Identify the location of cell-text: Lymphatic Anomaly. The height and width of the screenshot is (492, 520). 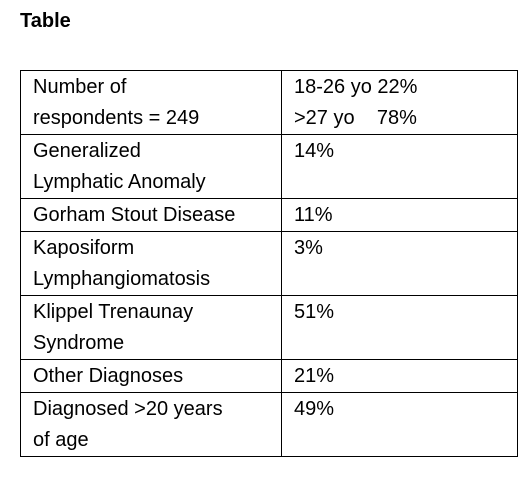
(119, 182).